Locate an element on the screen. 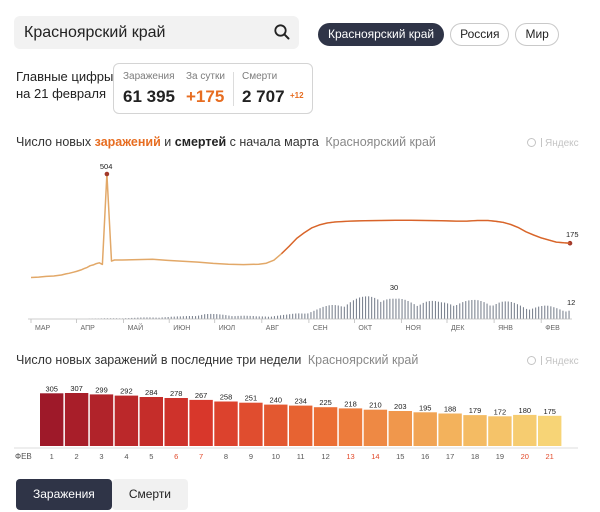  bar-category-label: 4 is located at coordinates (126, 456).